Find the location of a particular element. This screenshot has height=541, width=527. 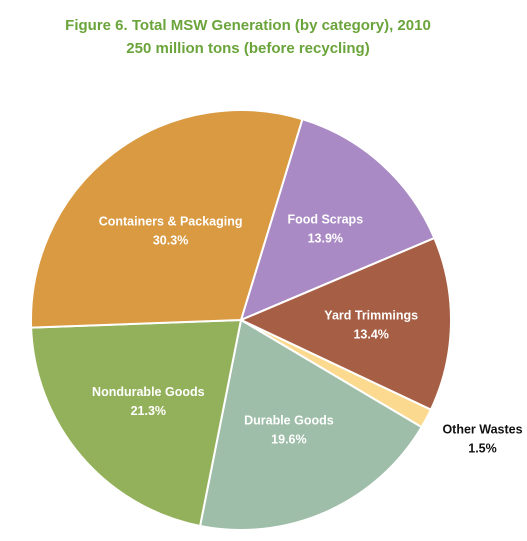

slice-label-durable-goods: Durable Goods is located at coordinates (289, 420).